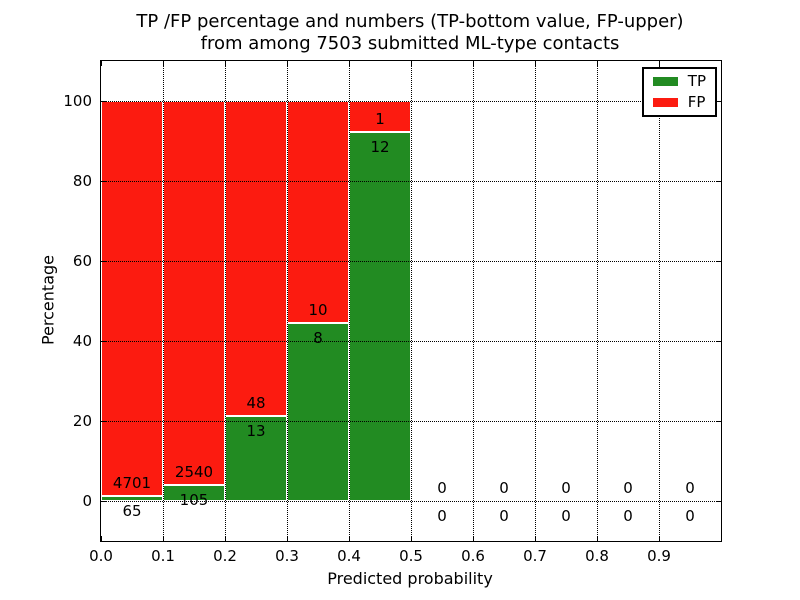 Image resolution: width=800 pixels, height=600 pixels. I want to click on tp-count-label: 65, so click(132, 510).